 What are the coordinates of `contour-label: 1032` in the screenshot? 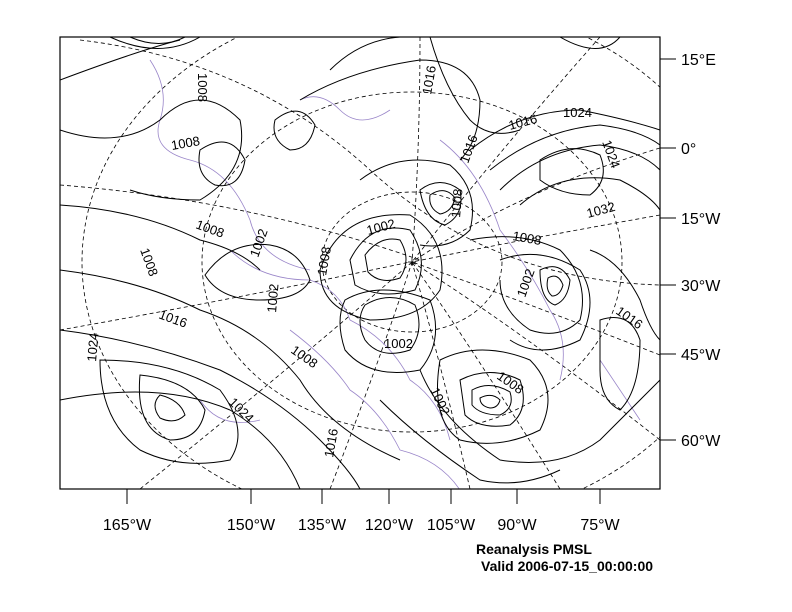 It's located at (601, 210).